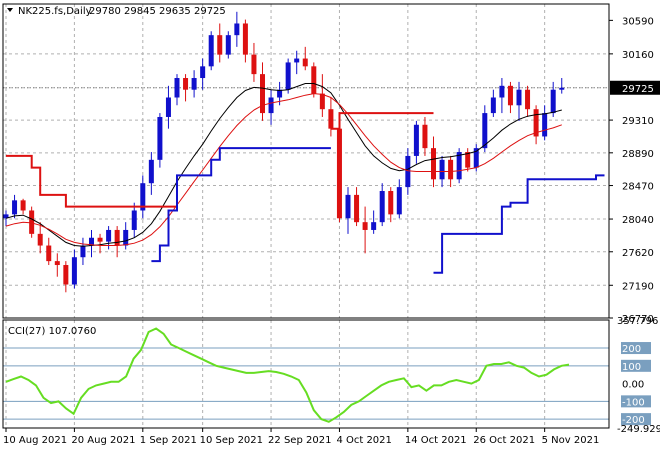 The height and width of the screenshot is (454, 660). Describe the element at coordinates (638, 121) in the screenshot. I see `price-tick-label: 29310` at that location.